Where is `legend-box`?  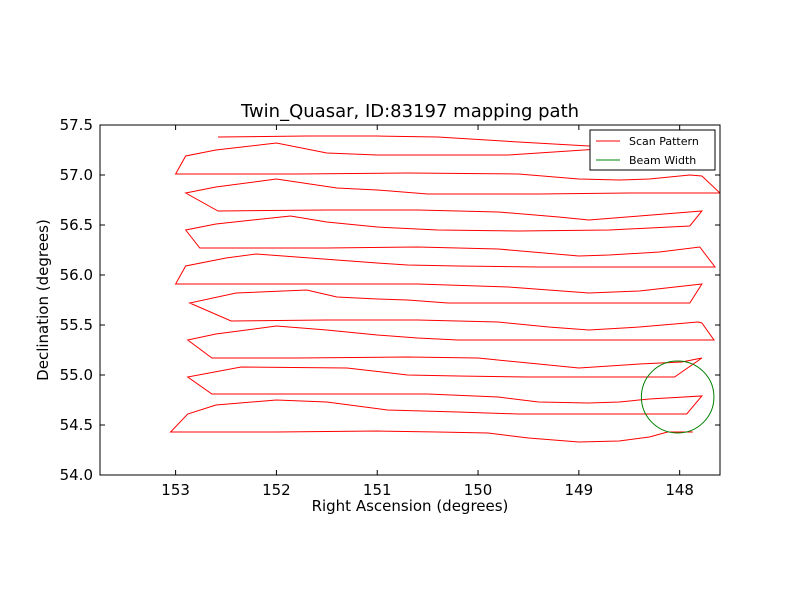 legend-box is located at coordinates (652, 150).